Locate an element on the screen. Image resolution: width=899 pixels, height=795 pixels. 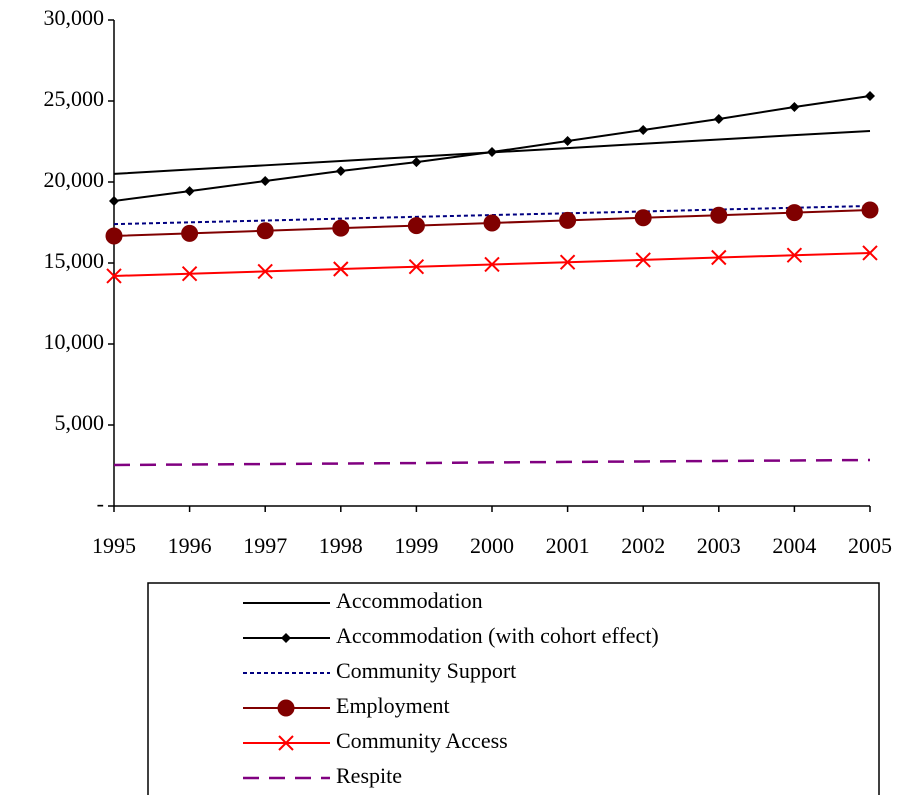
x-tick-label: 1997 is located at coordinates (265, 545).